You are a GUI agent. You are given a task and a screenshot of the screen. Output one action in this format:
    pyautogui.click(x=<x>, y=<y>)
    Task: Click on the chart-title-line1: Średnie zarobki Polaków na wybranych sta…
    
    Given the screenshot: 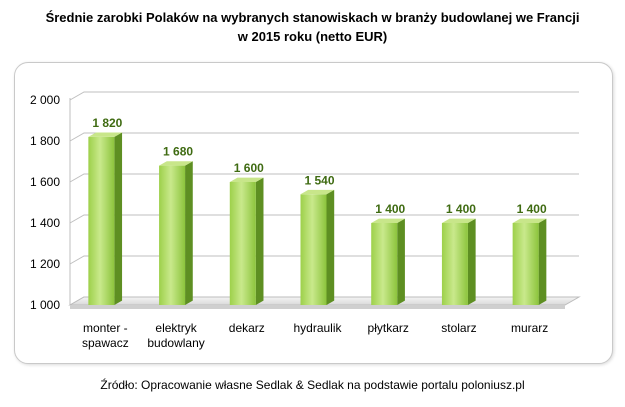 What is the action you would take?
    pyautogui.click(x=312, y=17)
    